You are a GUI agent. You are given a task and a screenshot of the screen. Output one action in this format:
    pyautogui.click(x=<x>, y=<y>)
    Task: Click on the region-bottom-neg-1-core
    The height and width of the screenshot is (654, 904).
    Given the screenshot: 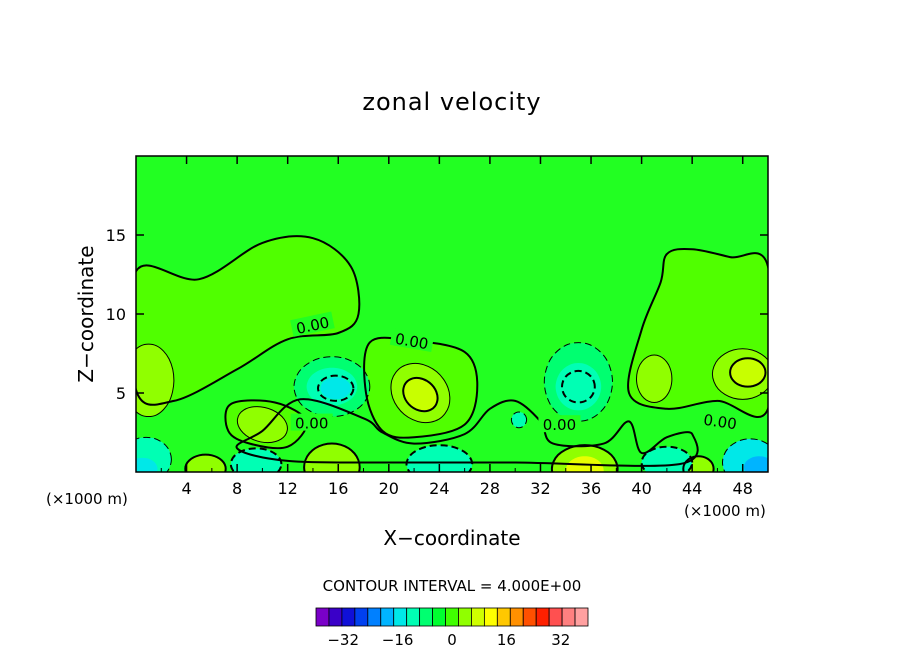 What is the action you would take?
    pyautogui.click(x=147, y=464)
    